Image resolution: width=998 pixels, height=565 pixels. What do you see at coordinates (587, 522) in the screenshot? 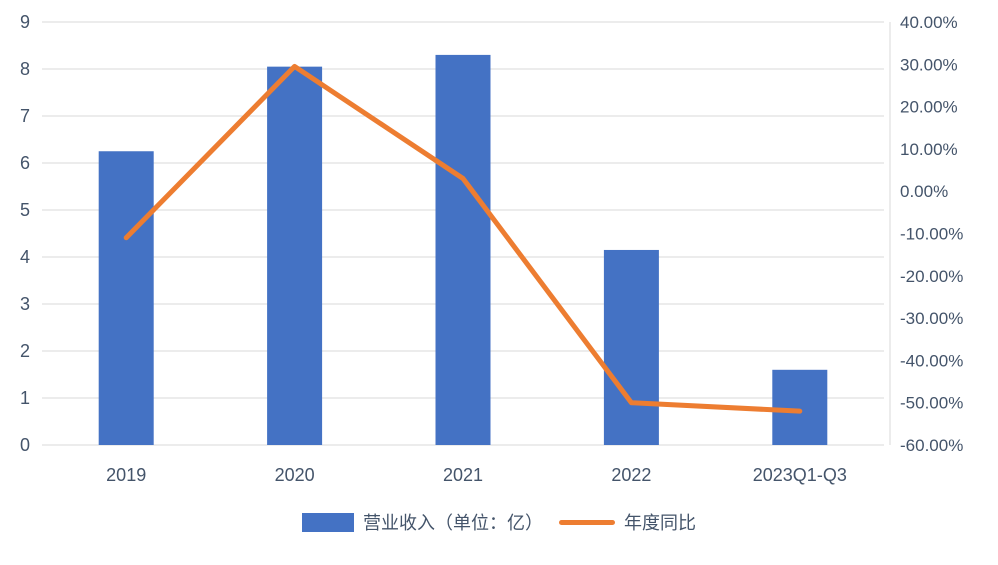
I see `yoy-swatch-icon` at bounding box center [587, 522].